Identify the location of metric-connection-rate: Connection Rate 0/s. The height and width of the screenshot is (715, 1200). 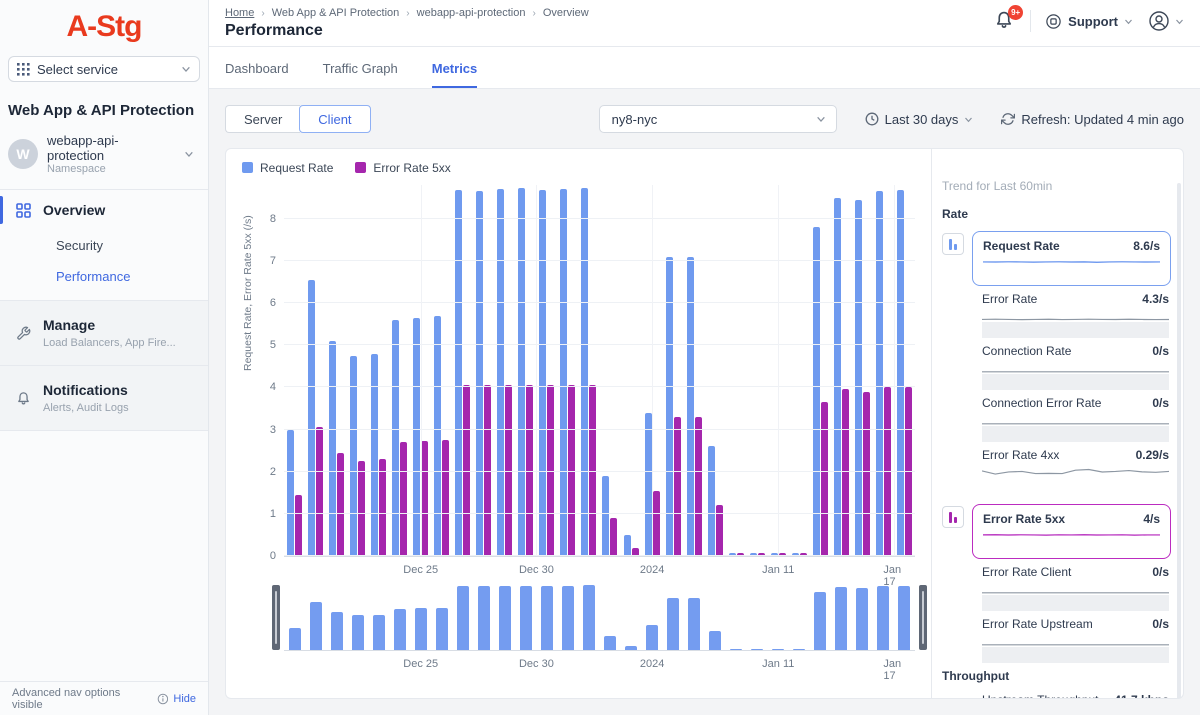
(1056, 367).